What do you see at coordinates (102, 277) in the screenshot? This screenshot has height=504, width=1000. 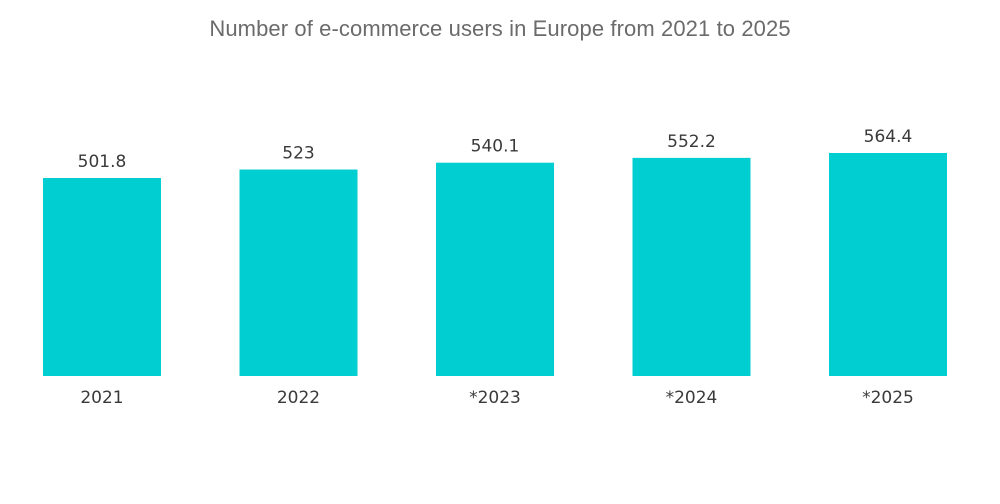 I see `bar-2021` at bounding box center [102, 277].